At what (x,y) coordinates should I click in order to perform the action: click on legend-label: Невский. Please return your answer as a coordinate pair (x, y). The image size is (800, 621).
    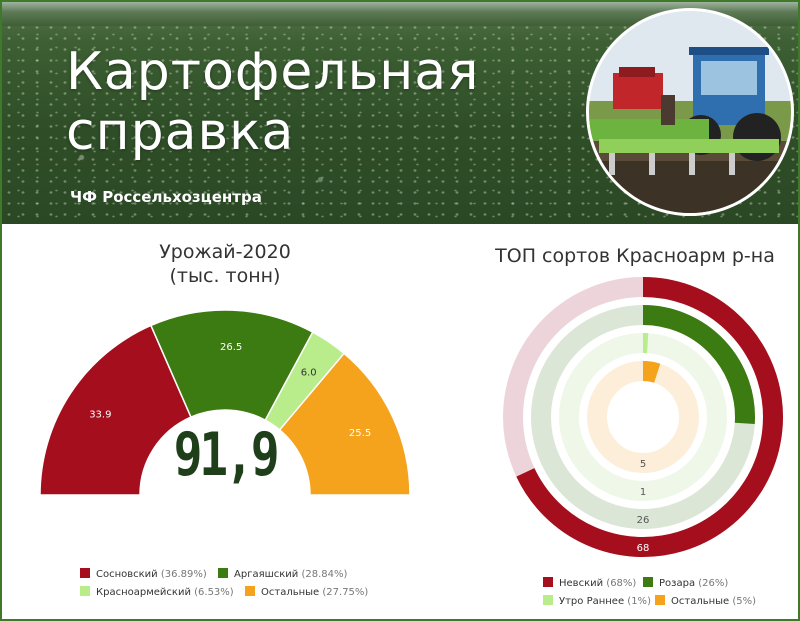
    Looking at the image, I should click on (581, 583).